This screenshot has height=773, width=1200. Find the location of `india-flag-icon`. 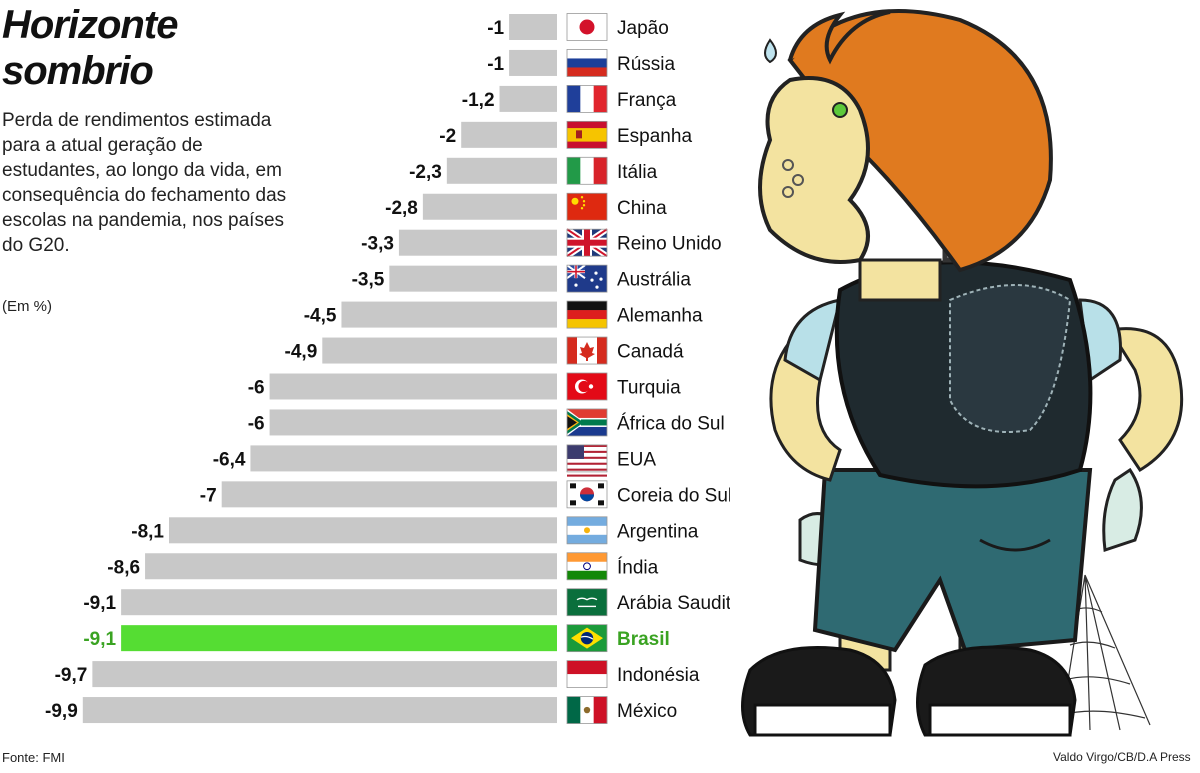

india-flag-icon is located at coordinates (587, 566).